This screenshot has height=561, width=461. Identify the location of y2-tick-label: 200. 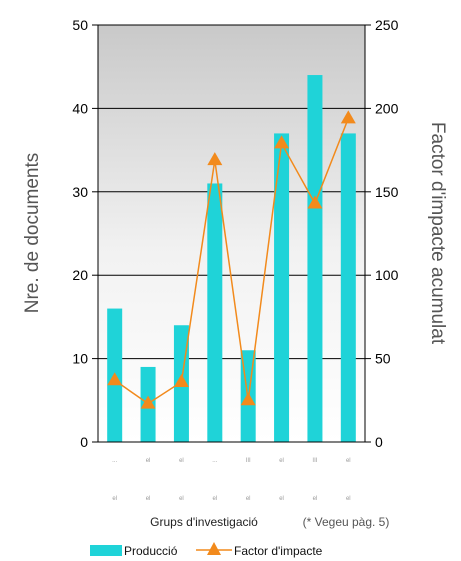
(387, 108).